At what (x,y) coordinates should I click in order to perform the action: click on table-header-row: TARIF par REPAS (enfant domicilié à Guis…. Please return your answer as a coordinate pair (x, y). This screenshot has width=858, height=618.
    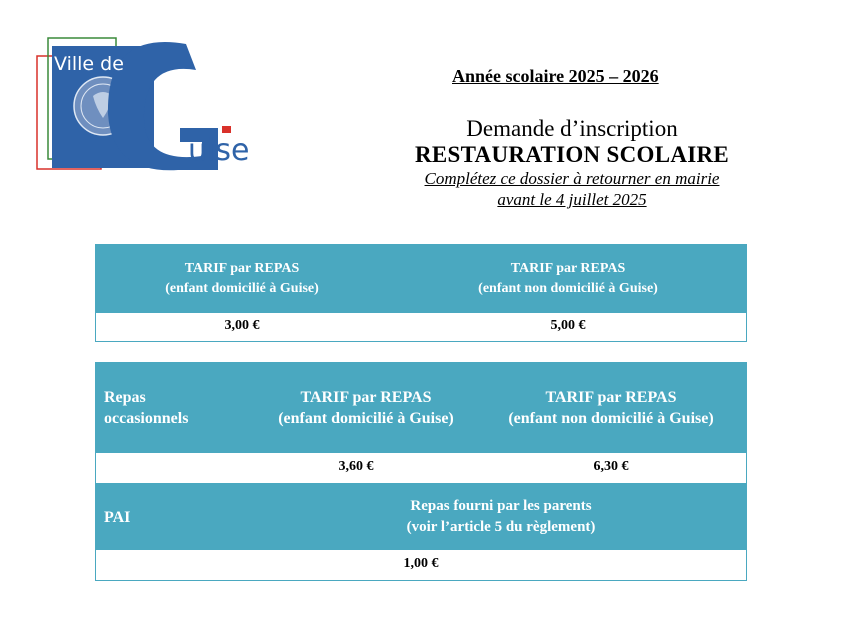
    Looking at the image, I should click on (421, 279).